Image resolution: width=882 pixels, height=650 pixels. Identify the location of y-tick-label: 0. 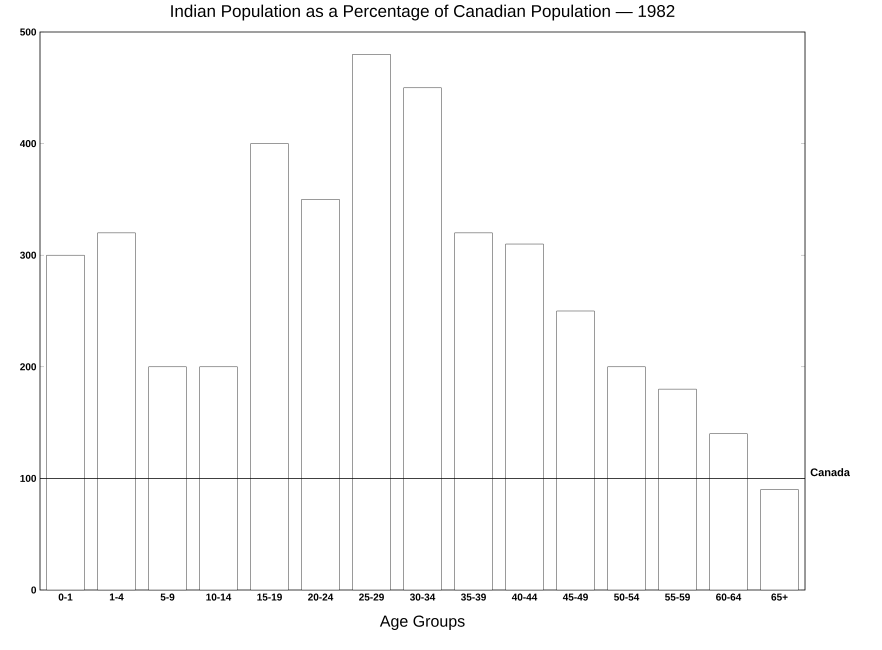
(33, 590).